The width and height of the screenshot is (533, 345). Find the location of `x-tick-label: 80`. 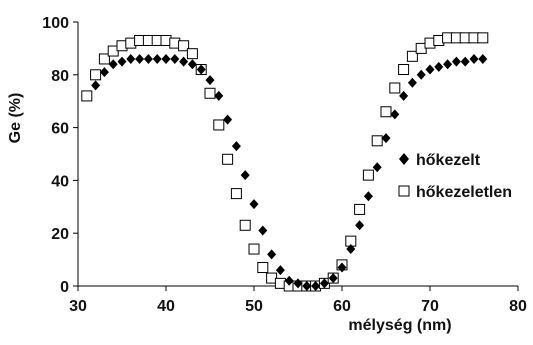

x-tick-label: 80 is located at coordinates (518, 306).